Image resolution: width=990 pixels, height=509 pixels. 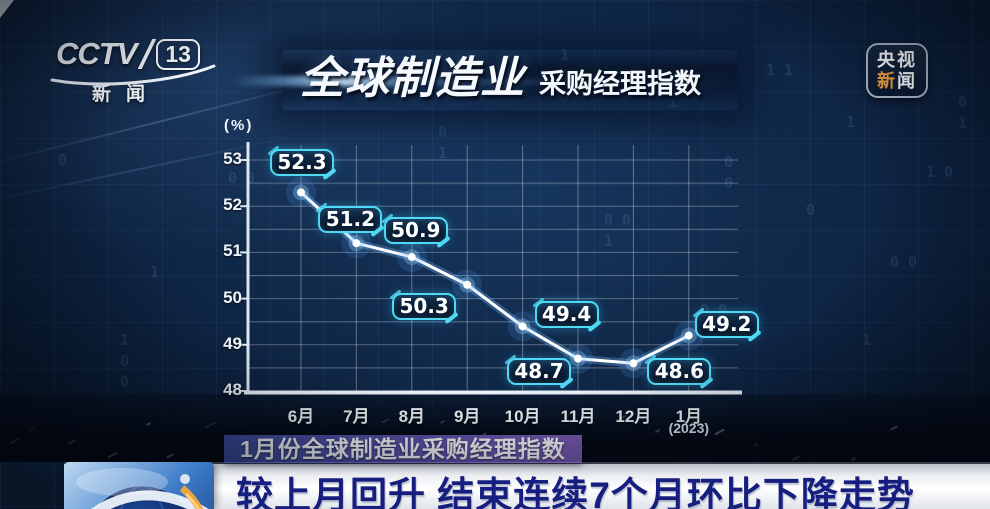 What do you see at coordinates (726, 325) in the screenshot?
I see `data-point-label: 49.2` at bounding box center [726, 325].